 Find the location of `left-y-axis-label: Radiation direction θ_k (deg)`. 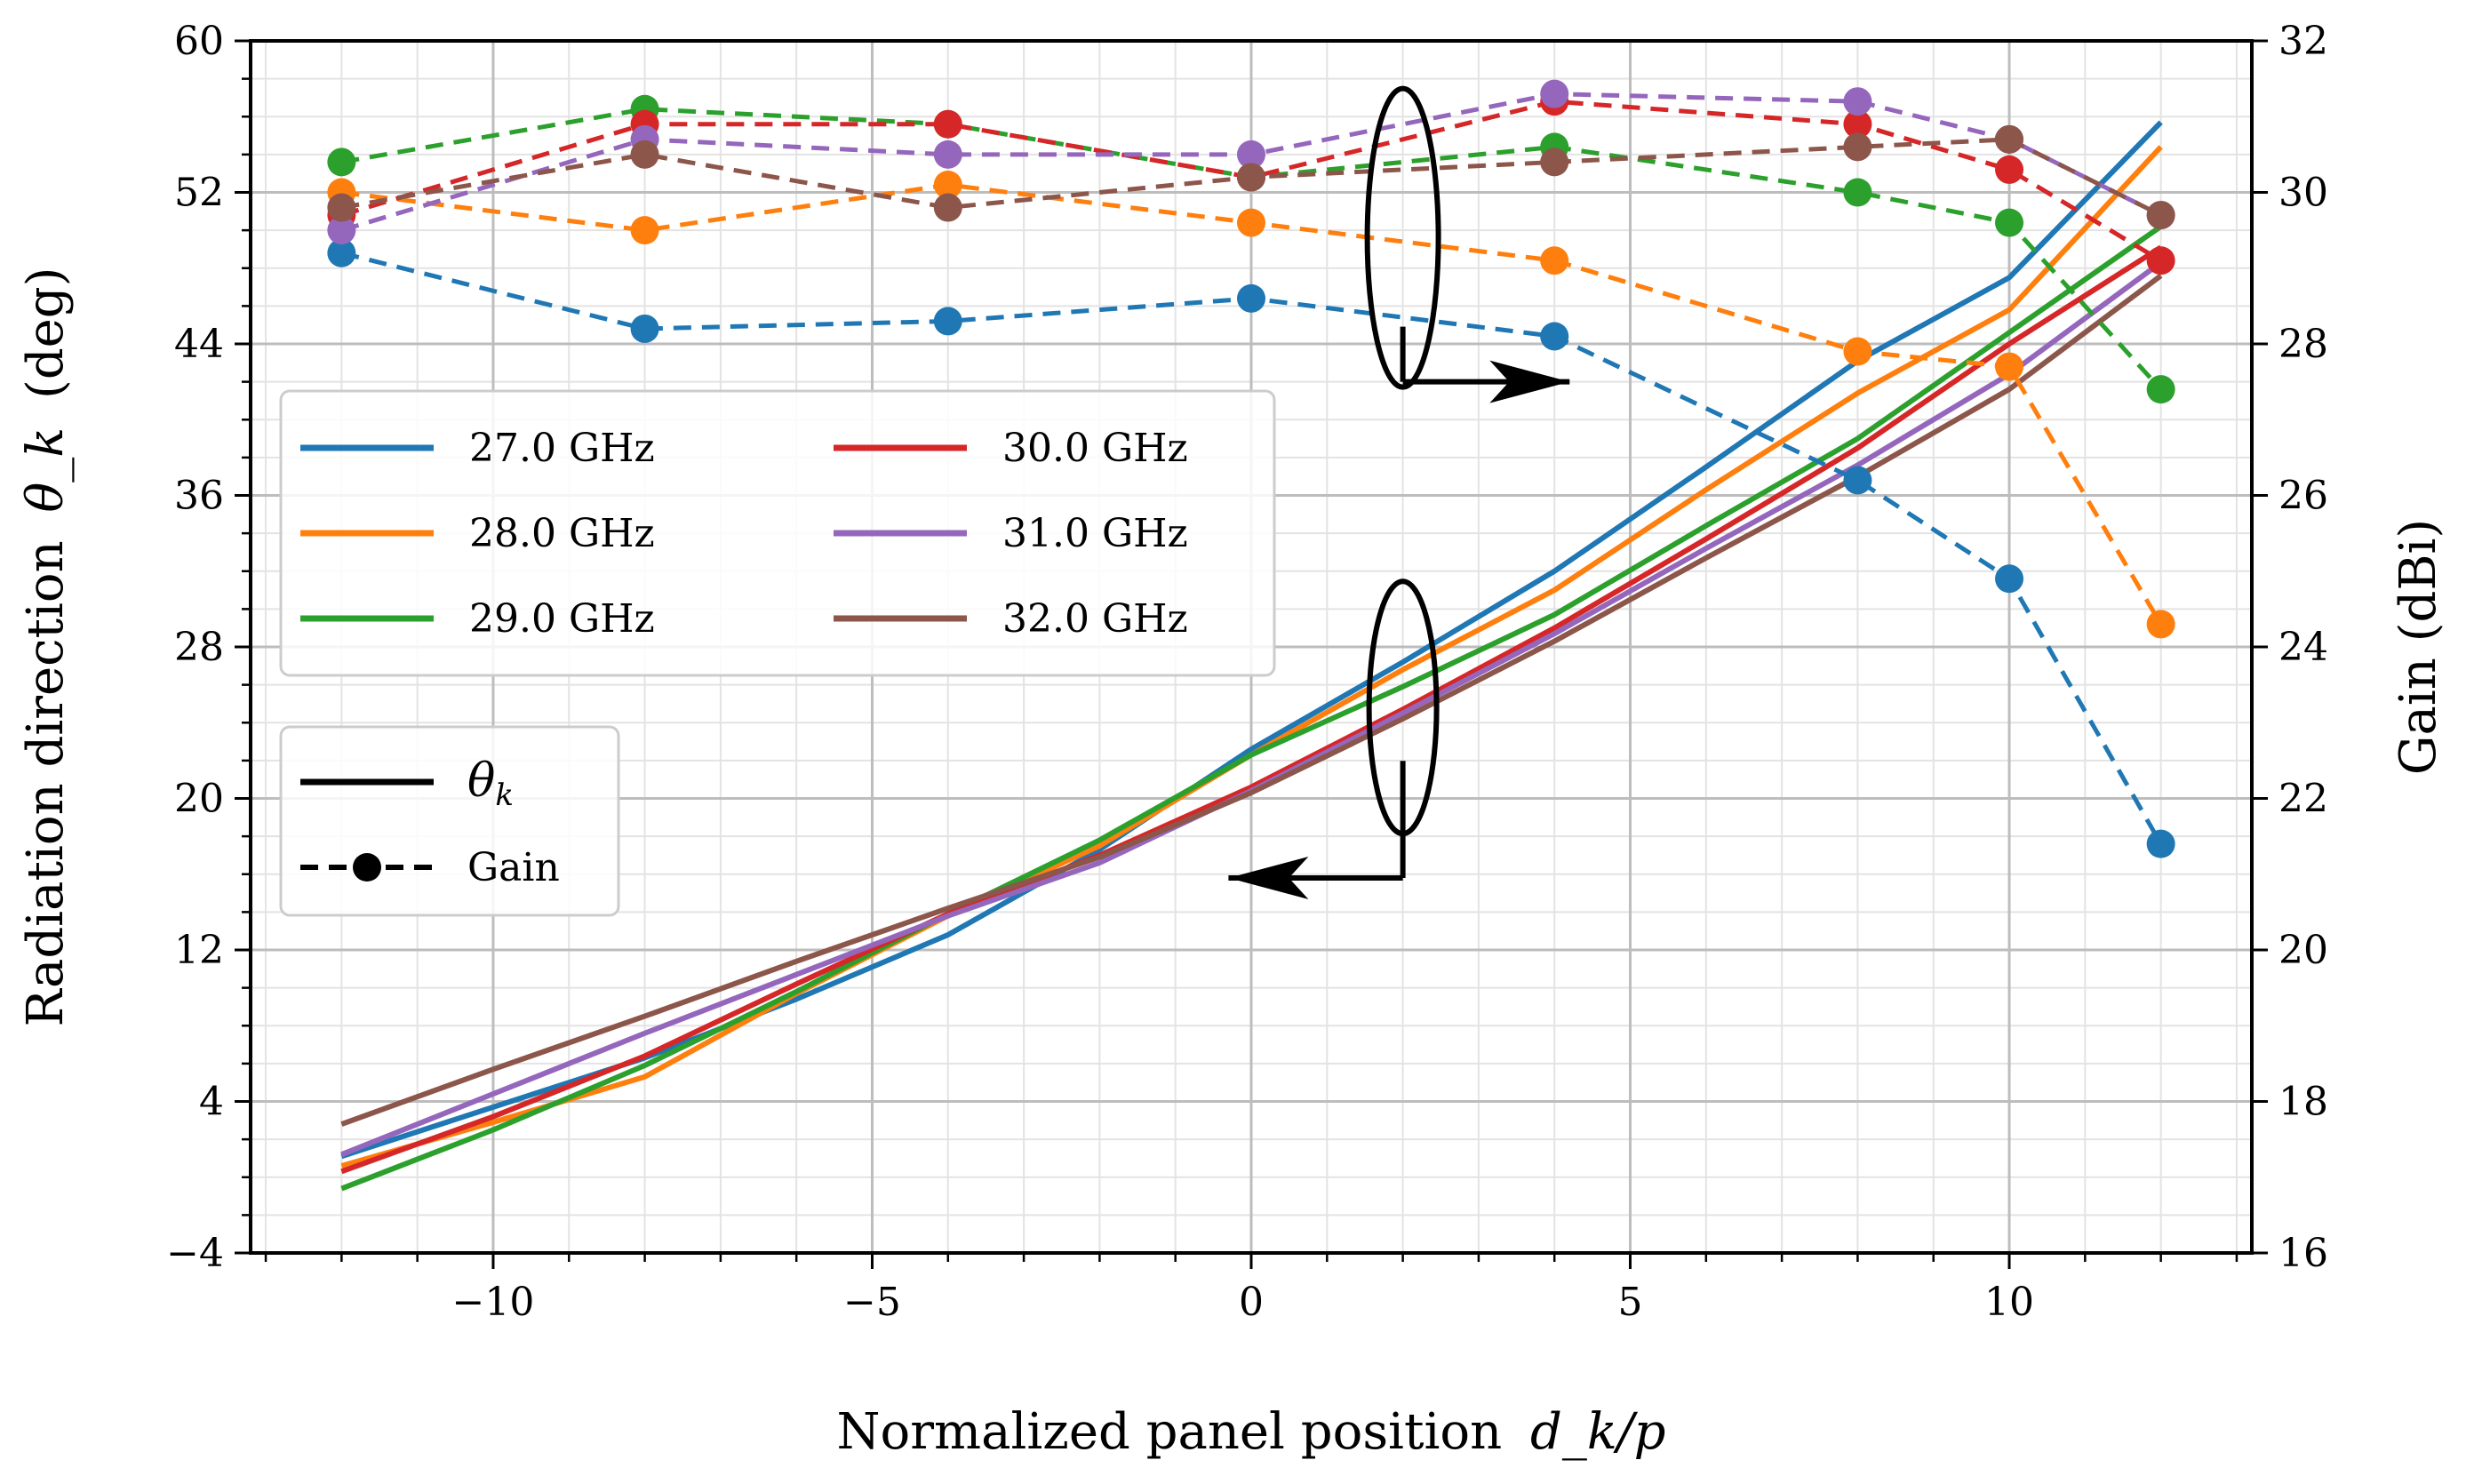

left-y-axis-label: Radiation direction θ_k (deg) is located at coordinates (46, 647).